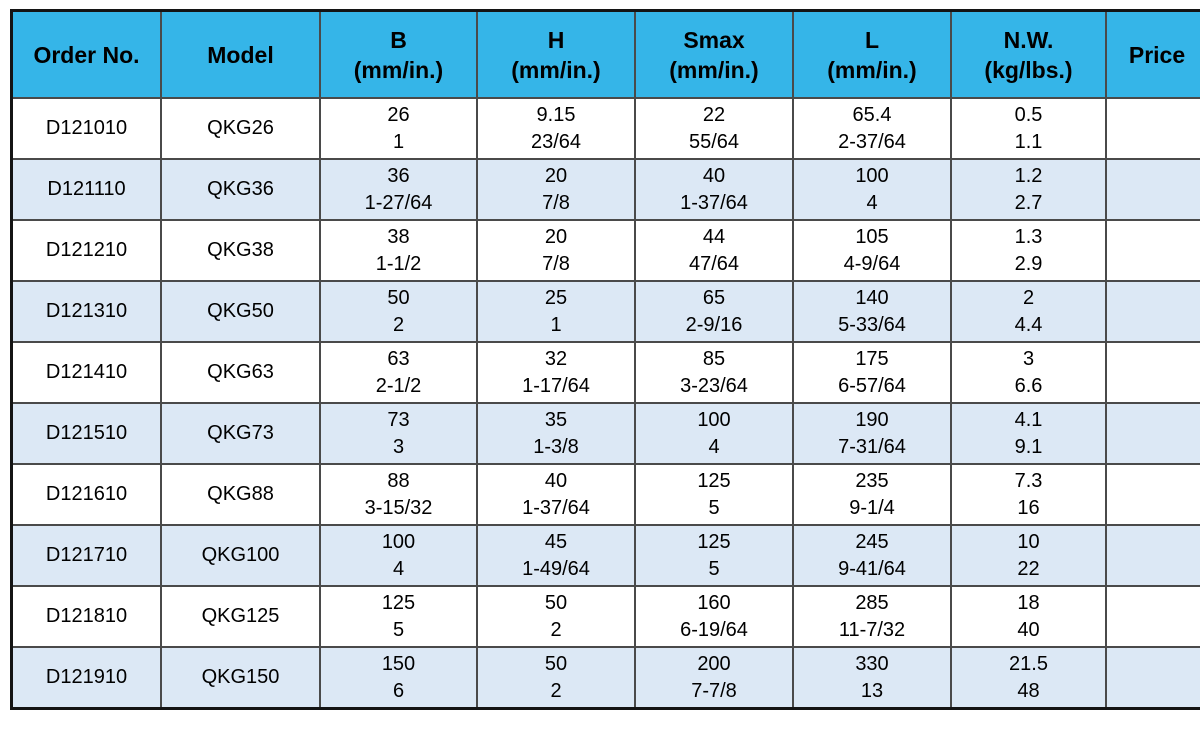 The image size is (1200, 736). Describe the element at coordinates (556, 39) in the screenshot. I see `column-header-label: H` at that location.